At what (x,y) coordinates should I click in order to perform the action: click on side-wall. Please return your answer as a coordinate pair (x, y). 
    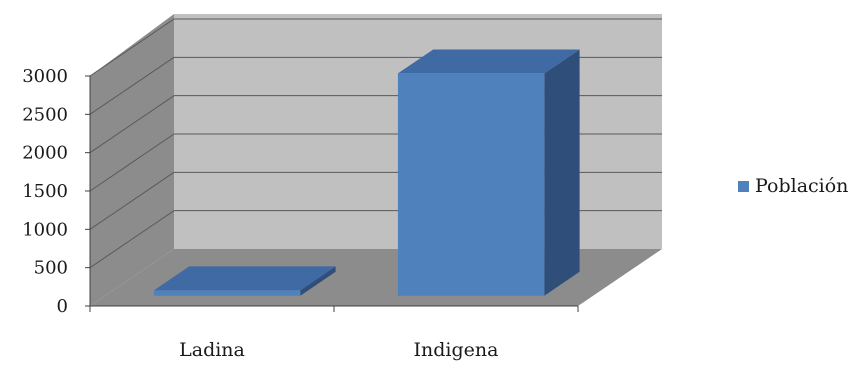
    Looking at the image, I should click on (132, 160).